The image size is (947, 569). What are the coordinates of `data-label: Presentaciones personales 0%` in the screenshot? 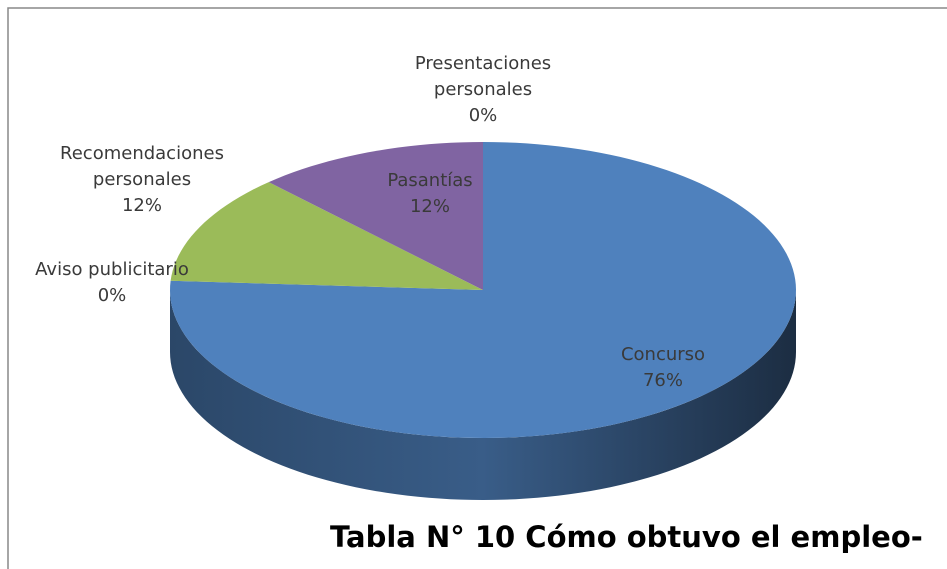 It's located at (483, 90).